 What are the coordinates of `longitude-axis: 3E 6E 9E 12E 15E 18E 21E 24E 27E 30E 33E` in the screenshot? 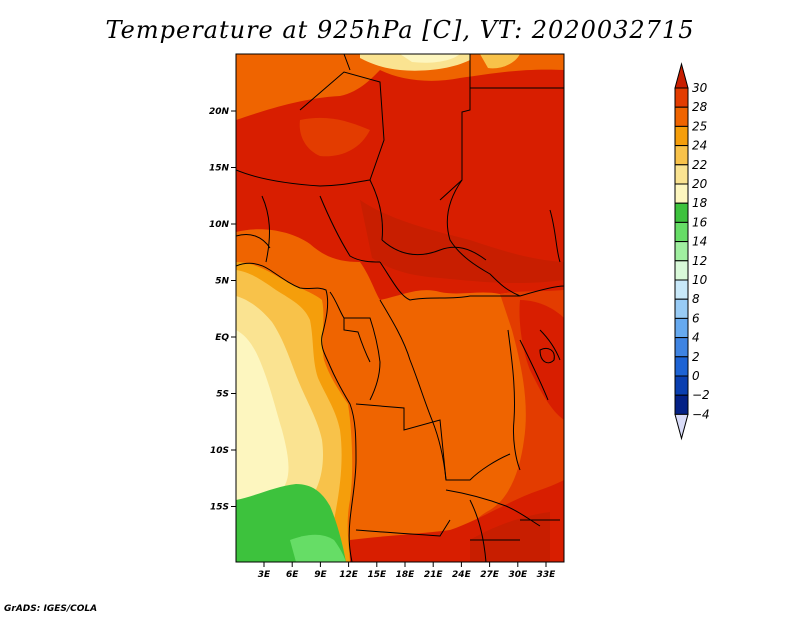 It's located at (407, 571).